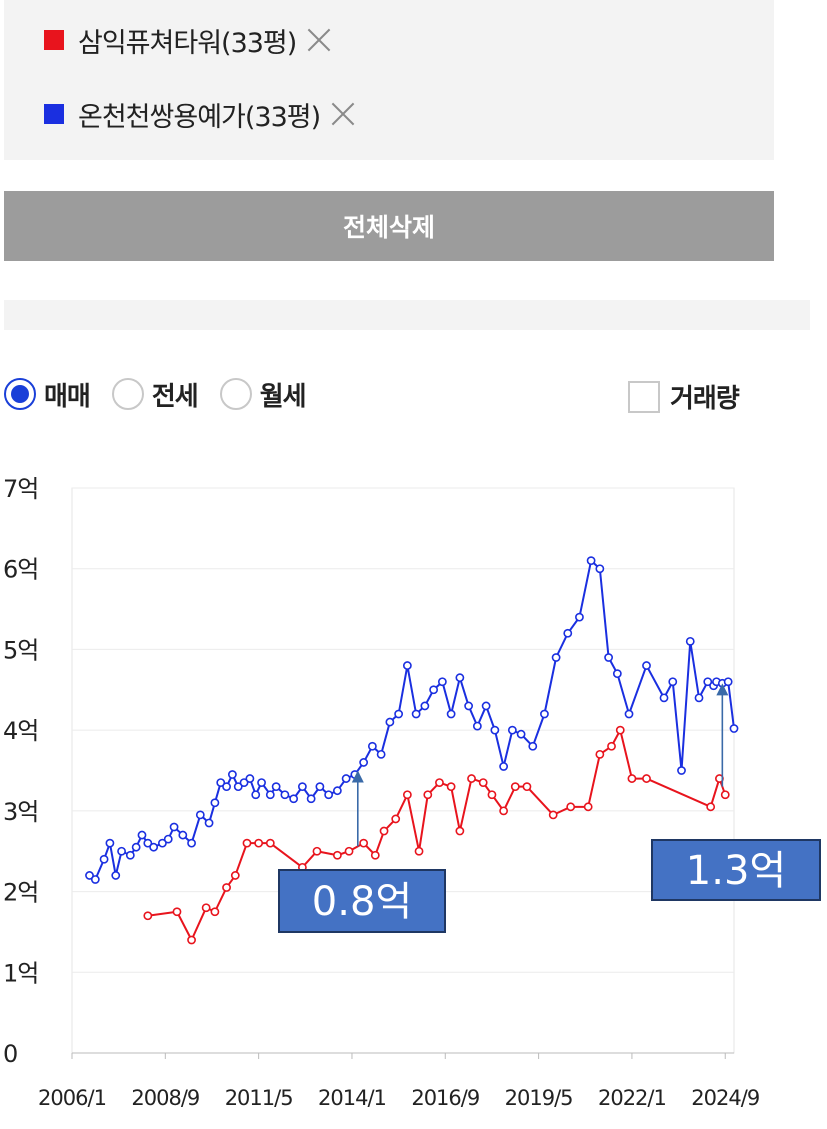 This screenshot has width=827, height=1129. I want to click on radio-label: 전세, so click(175, 396).